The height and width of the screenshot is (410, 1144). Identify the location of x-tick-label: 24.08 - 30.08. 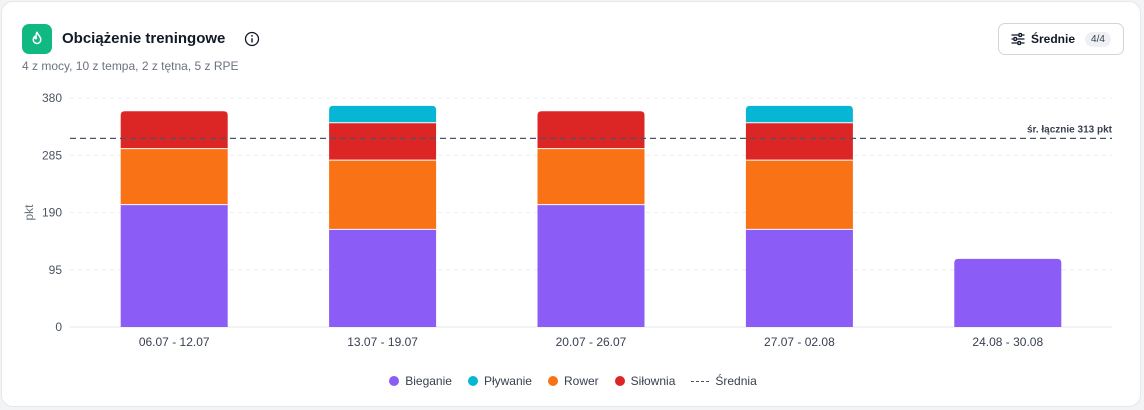
(1007, 342).